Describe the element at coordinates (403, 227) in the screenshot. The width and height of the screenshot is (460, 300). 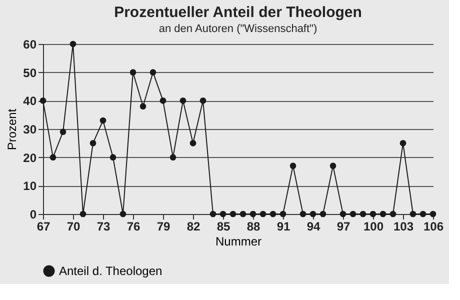
I see `x-tick-label: 103` at that location.